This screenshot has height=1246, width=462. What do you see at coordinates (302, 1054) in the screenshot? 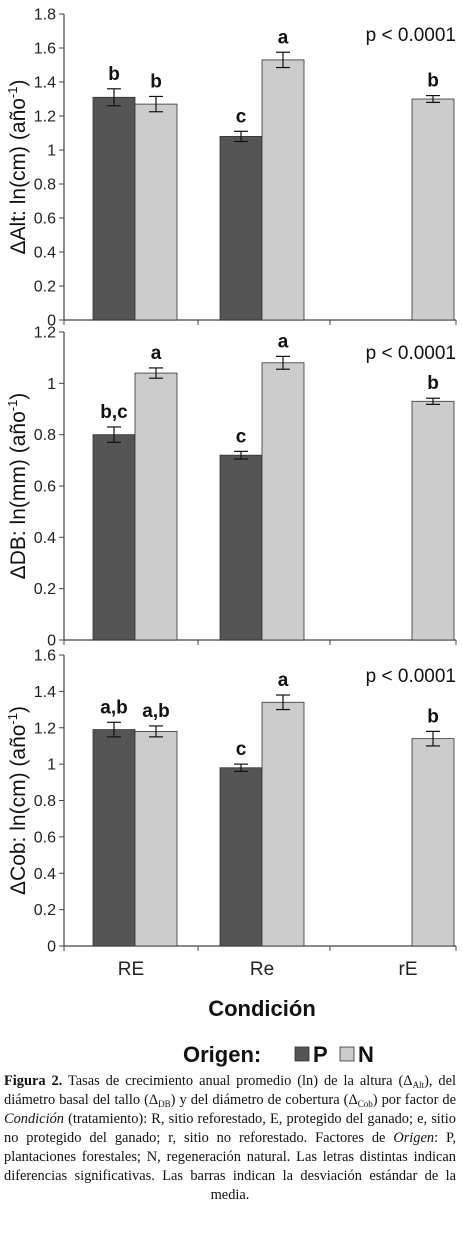
I see `legend-swatch-P` at bounding box center [302, 1054].